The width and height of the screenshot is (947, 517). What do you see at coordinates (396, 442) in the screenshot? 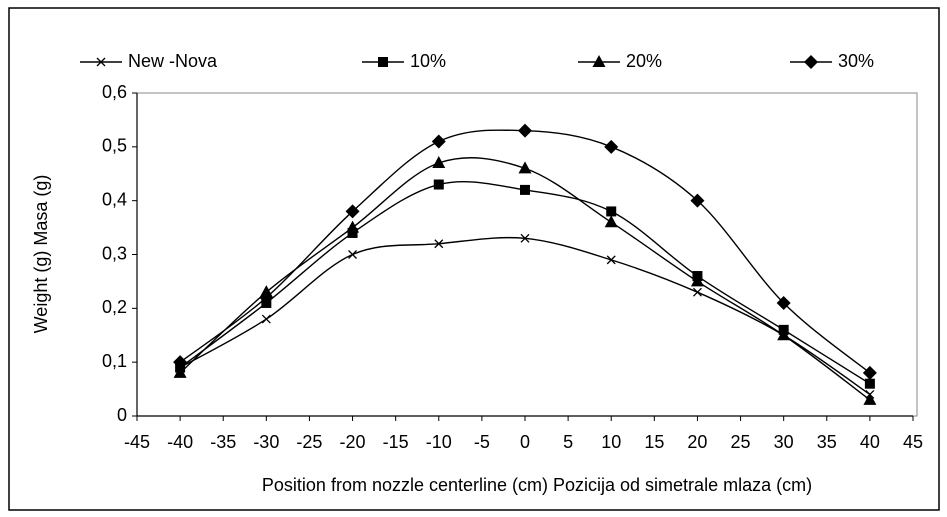
I see `x-tick-label: -15` at bounding box center [396, 442].